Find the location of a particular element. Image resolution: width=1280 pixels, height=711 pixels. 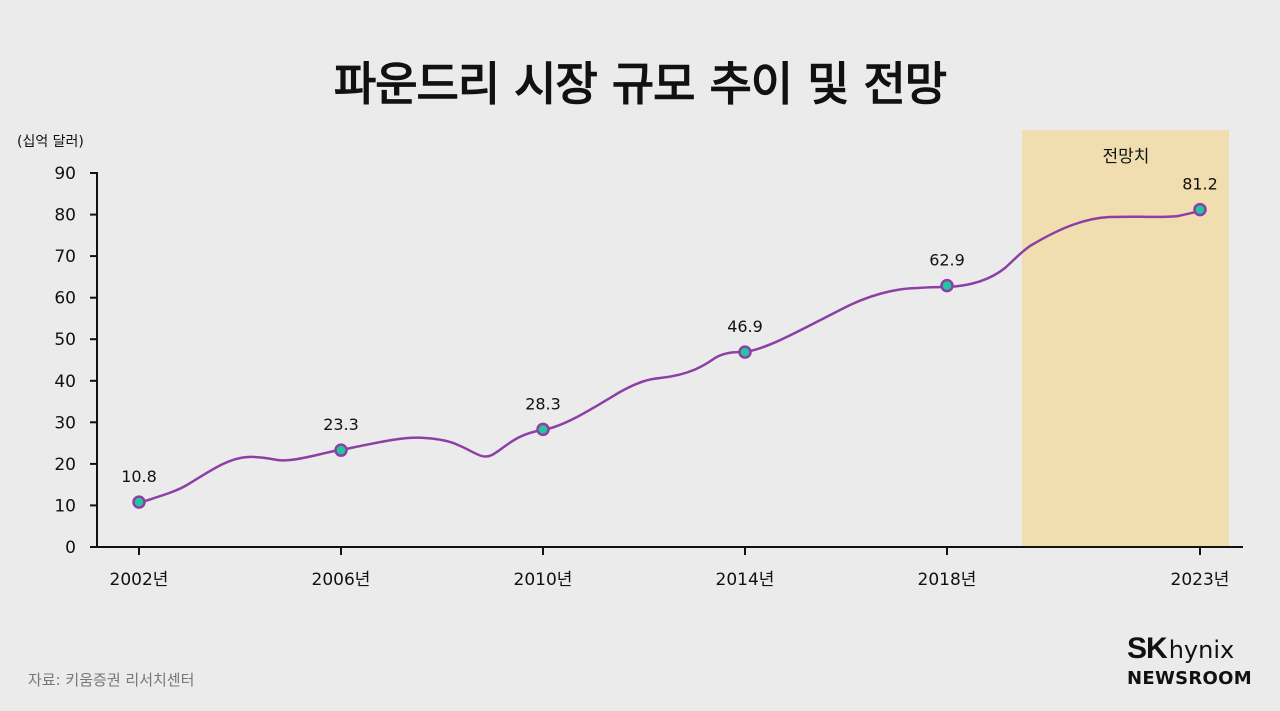

data-point-value-label: 46.9 is located at coordinates (745, 326).